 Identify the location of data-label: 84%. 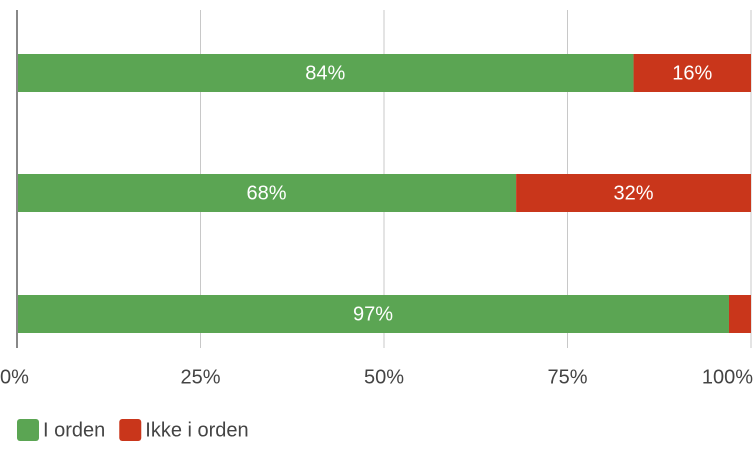
(325, 73).